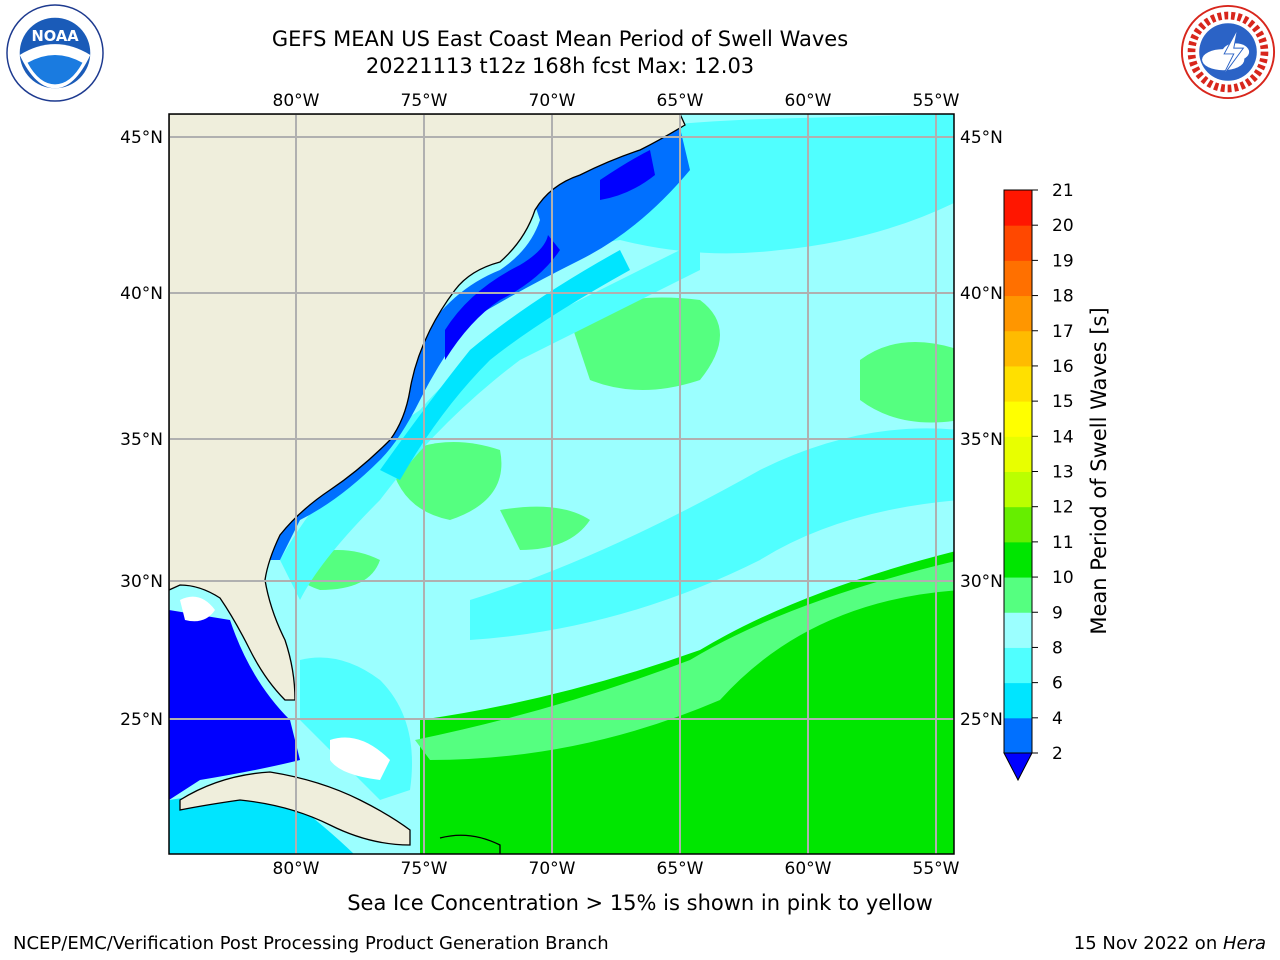  I want to click on lat-label-left: 45°N, so click(141, 138).